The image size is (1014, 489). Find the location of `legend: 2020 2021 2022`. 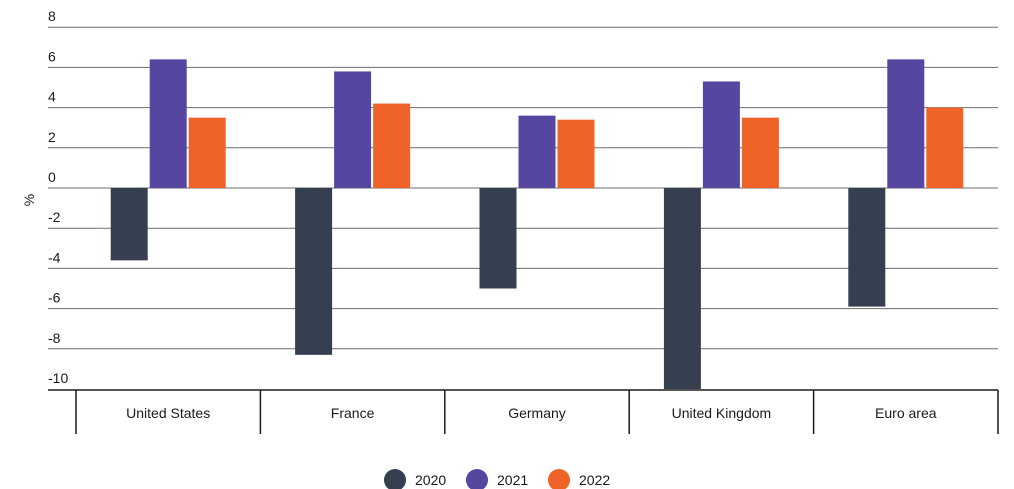

legend: 2020 2021 2022 is located at coordinates (497, 479).